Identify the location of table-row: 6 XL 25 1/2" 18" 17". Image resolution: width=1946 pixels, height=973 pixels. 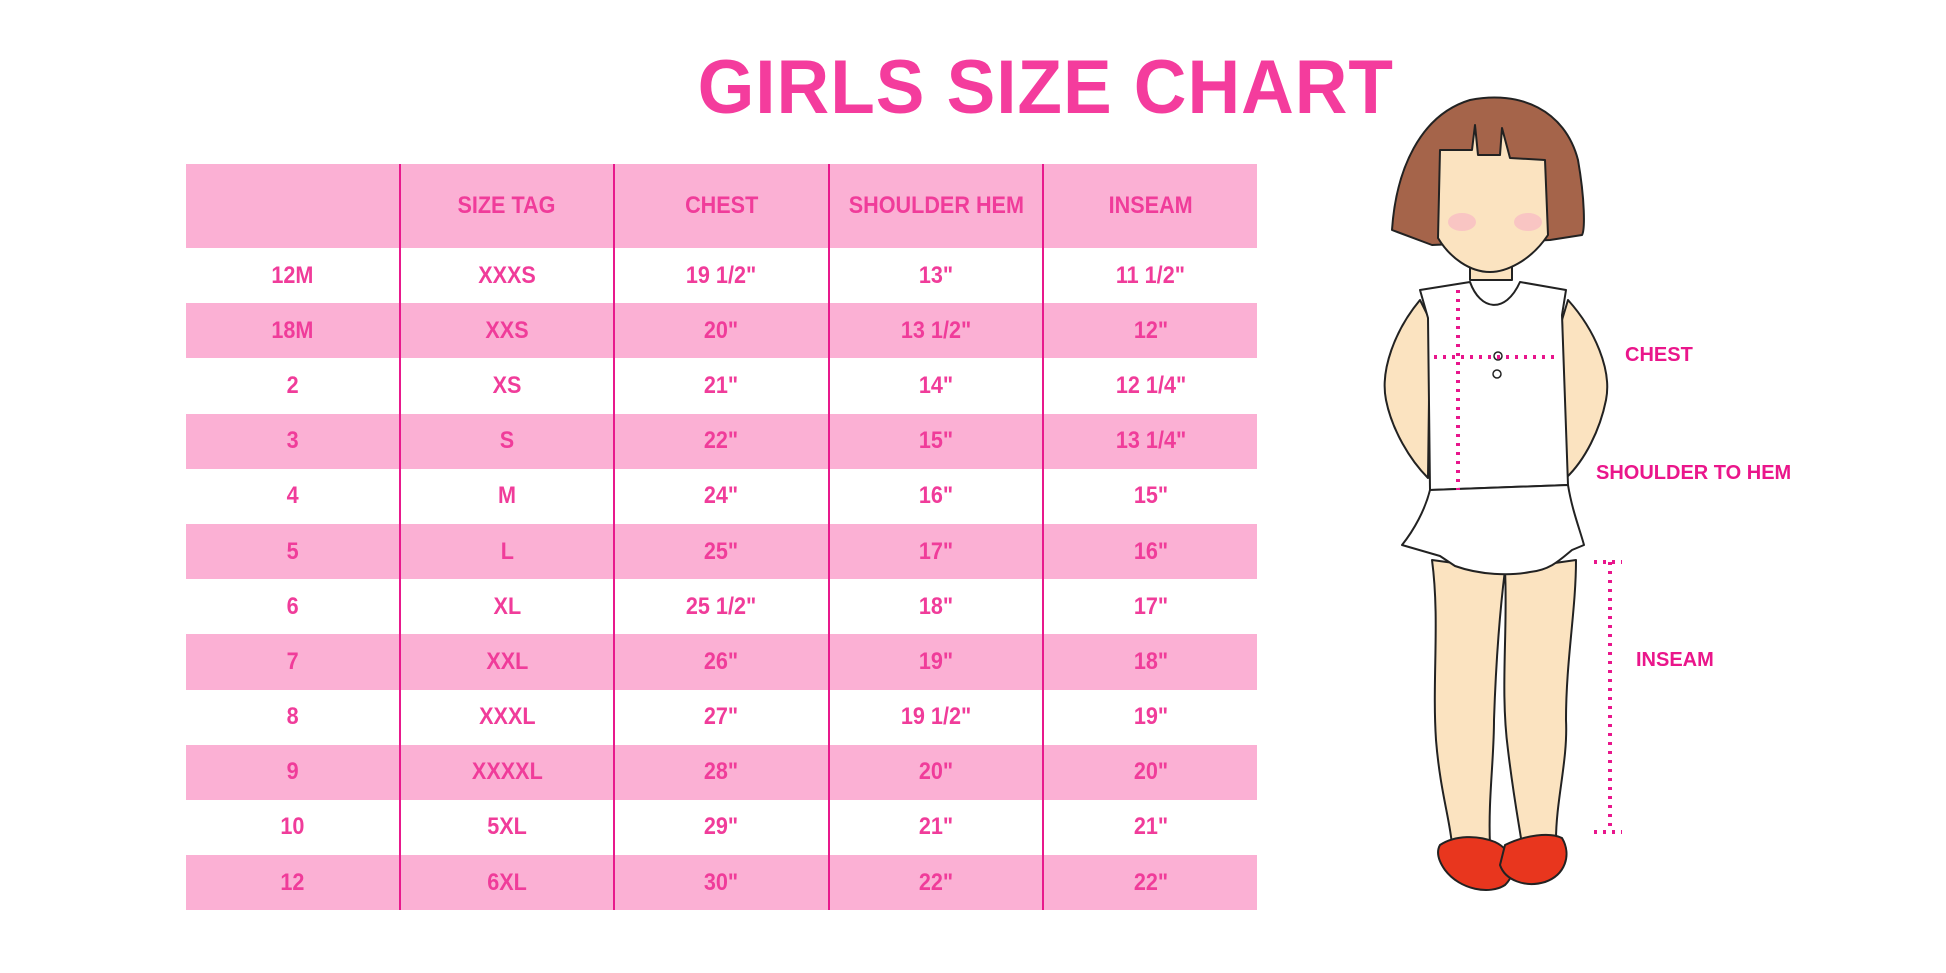
(721, 607).